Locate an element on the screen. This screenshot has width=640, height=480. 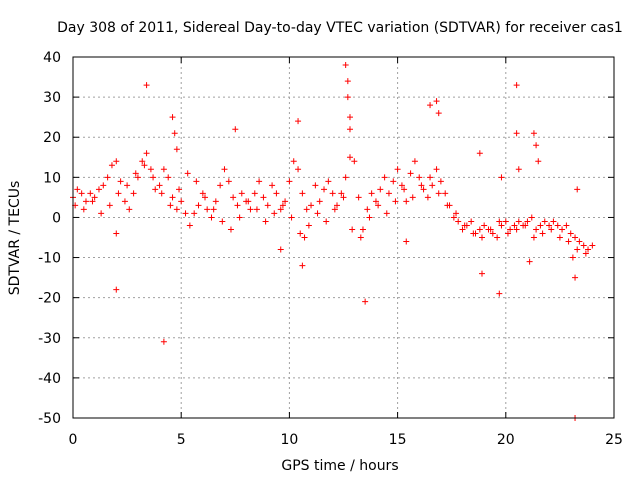
x-tick-label: 5 is located at coordinates (181, 440).